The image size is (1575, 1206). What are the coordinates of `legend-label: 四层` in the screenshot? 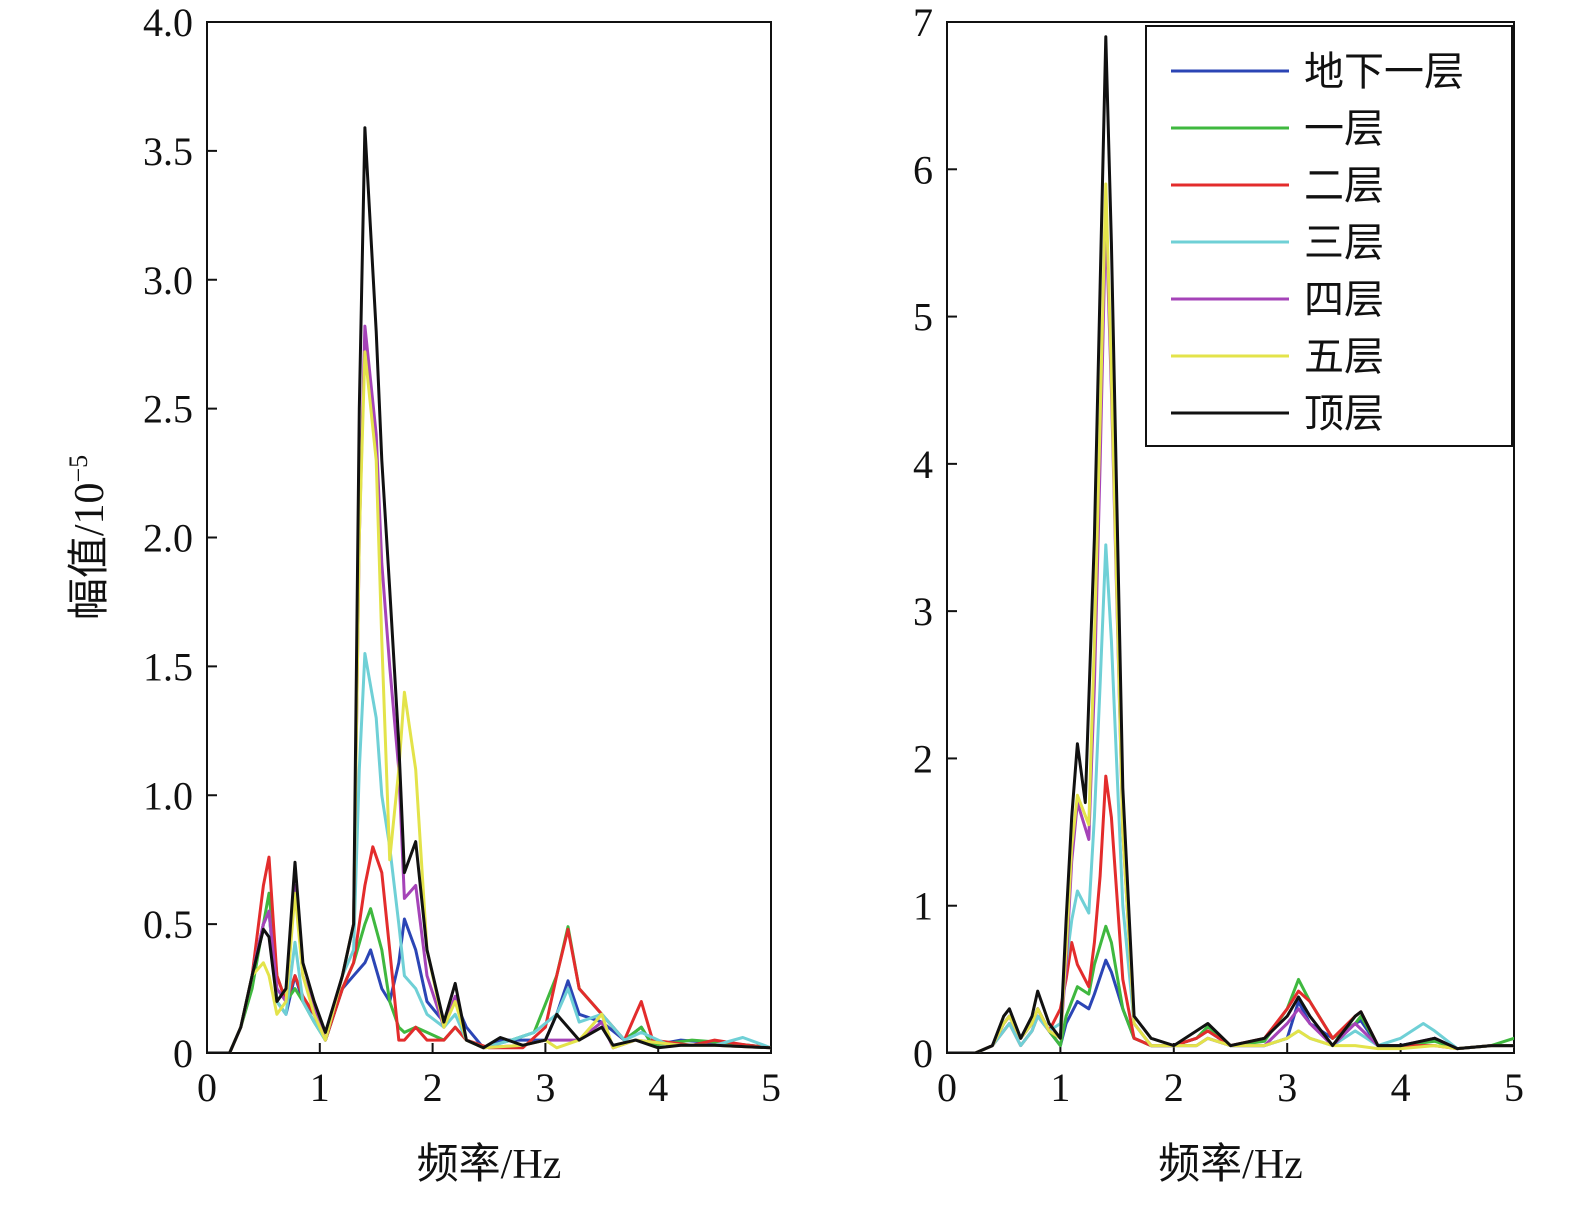 It's located at (1344, 299).